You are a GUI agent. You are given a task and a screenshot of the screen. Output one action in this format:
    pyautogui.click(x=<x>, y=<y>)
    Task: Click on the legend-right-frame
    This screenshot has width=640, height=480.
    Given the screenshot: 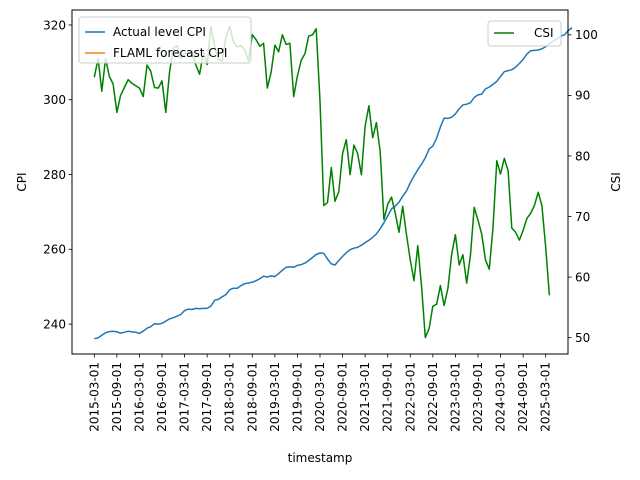 What is the action you would take?
    pyautogui.click(x=524, y=33)
    